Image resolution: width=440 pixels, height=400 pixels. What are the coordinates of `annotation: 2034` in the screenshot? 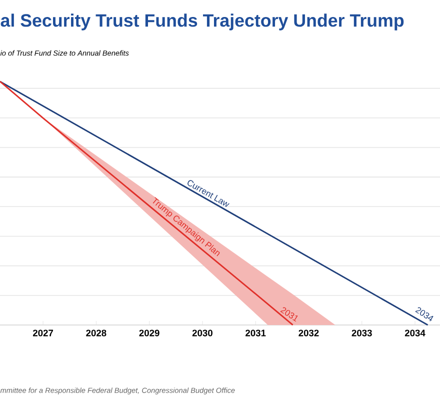 It's located at (424, 314).